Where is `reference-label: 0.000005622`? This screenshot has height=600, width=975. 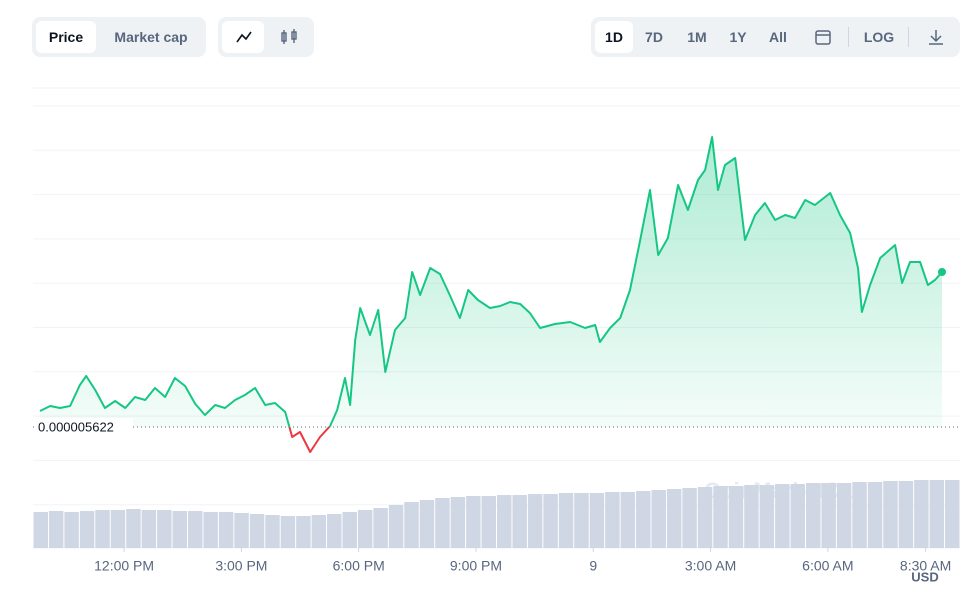
reference-label: 0.000005622 is located at coordinates (76, 426).